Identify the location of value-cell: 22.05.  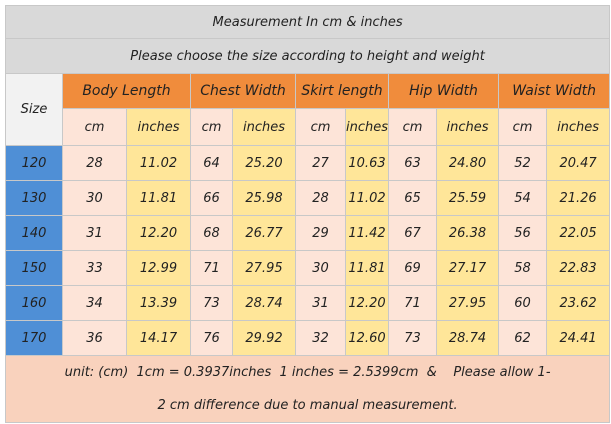
(578, 233).